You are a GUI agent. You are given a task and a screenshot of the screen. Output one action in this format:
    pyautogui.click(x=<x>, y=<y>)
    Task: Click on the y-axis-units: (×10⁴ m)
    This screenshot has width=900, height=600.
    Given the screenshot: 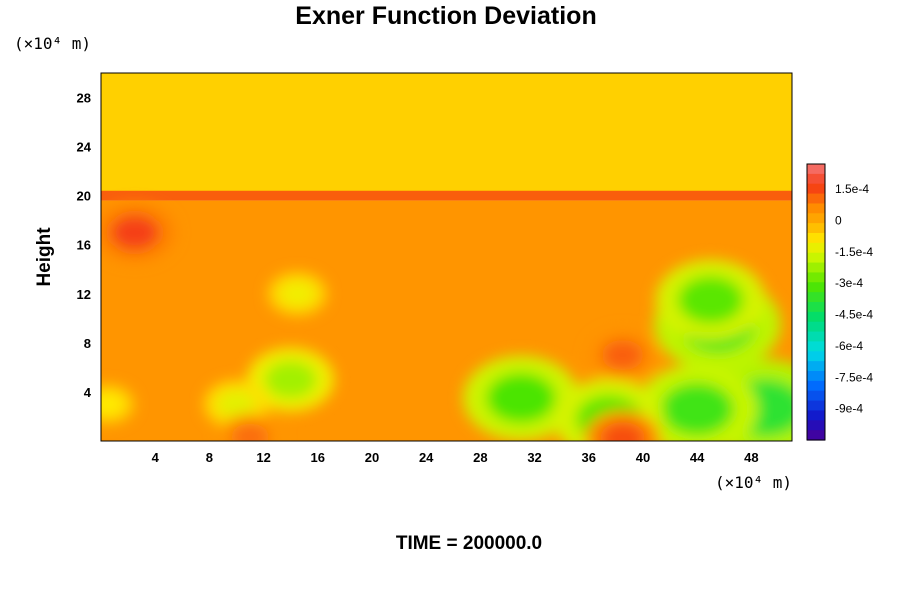 What is the action you would take?
    pyautogui.click(x=52, y=43)
    